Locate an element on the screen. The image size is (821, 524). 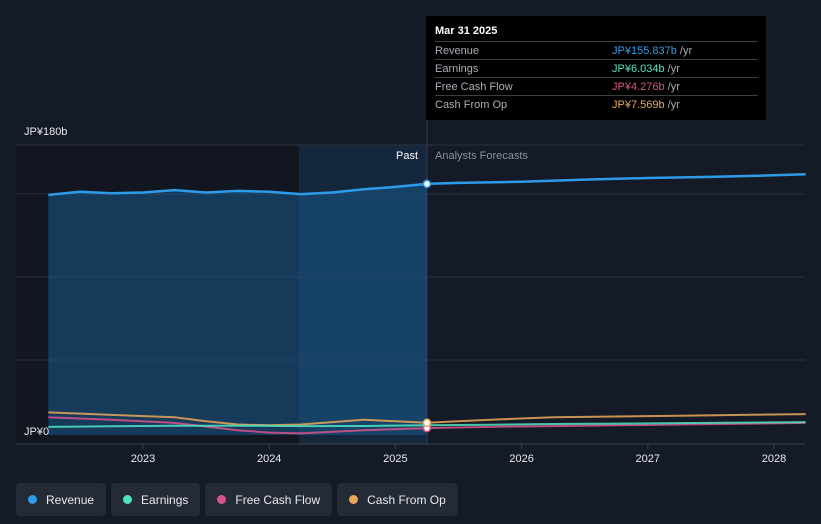
x-tick-label: 2025 is located at coordinates (395, 459).